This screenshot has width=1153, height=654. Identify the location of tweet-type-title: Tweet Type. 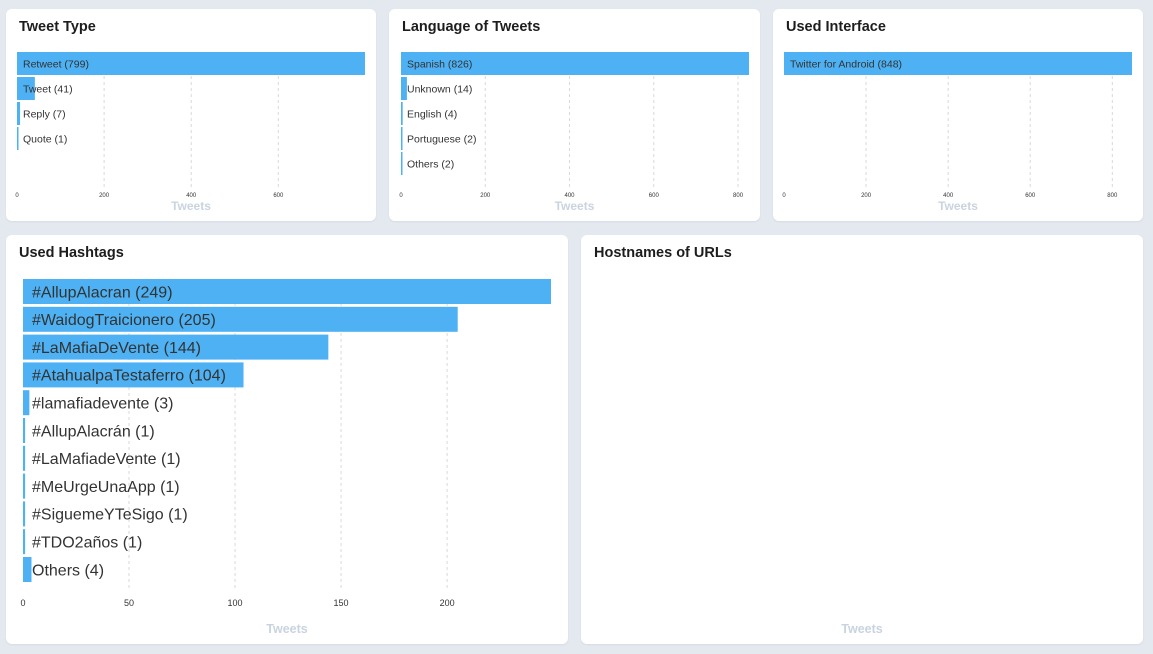
(57, 27).